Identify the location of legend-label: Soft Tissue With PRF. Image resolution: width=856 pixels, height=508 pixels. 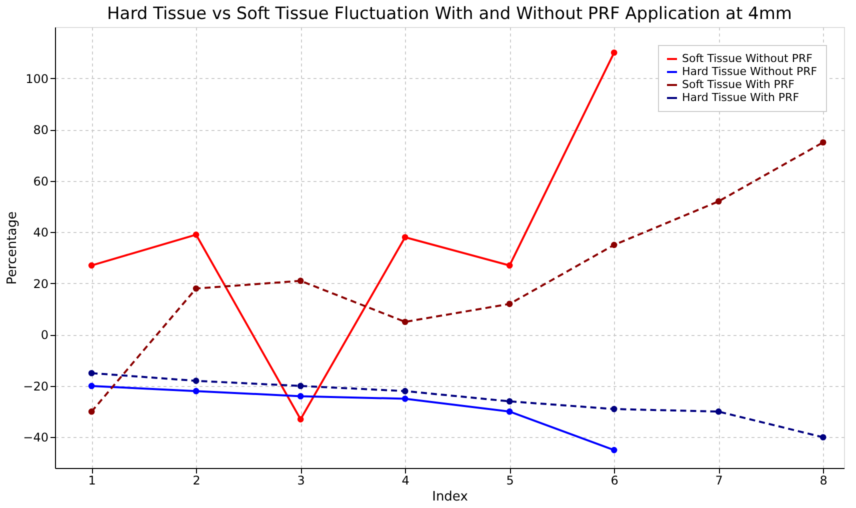
(738, 84).